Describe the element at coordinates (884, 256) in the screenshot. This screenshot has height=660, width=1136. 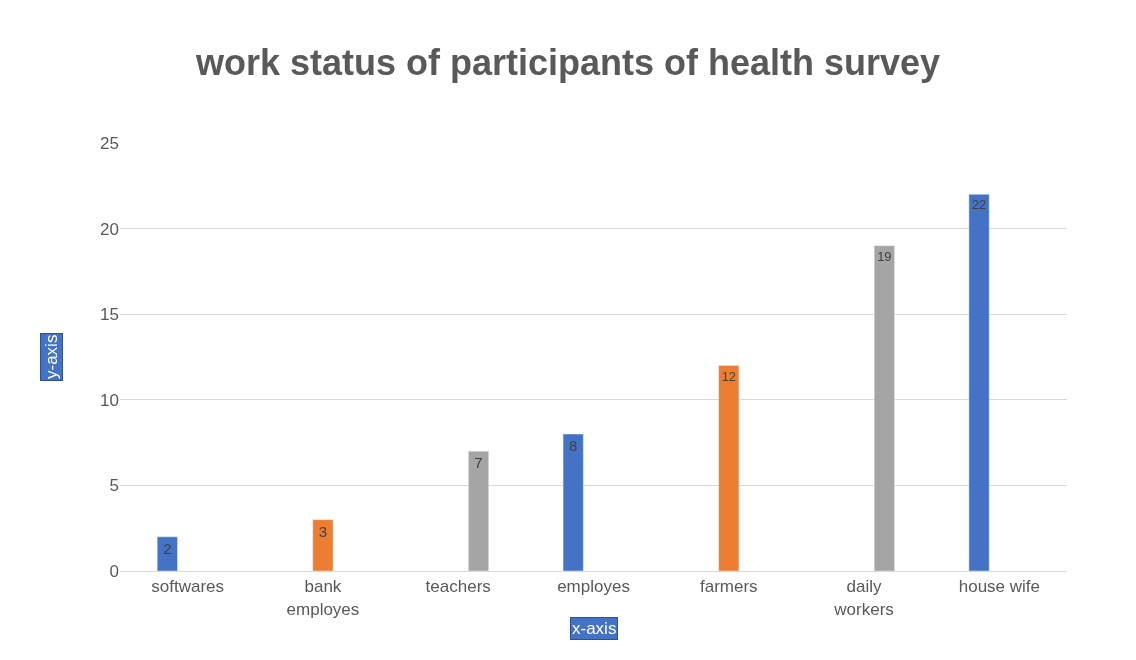
I see `data-label: 19` at that location.